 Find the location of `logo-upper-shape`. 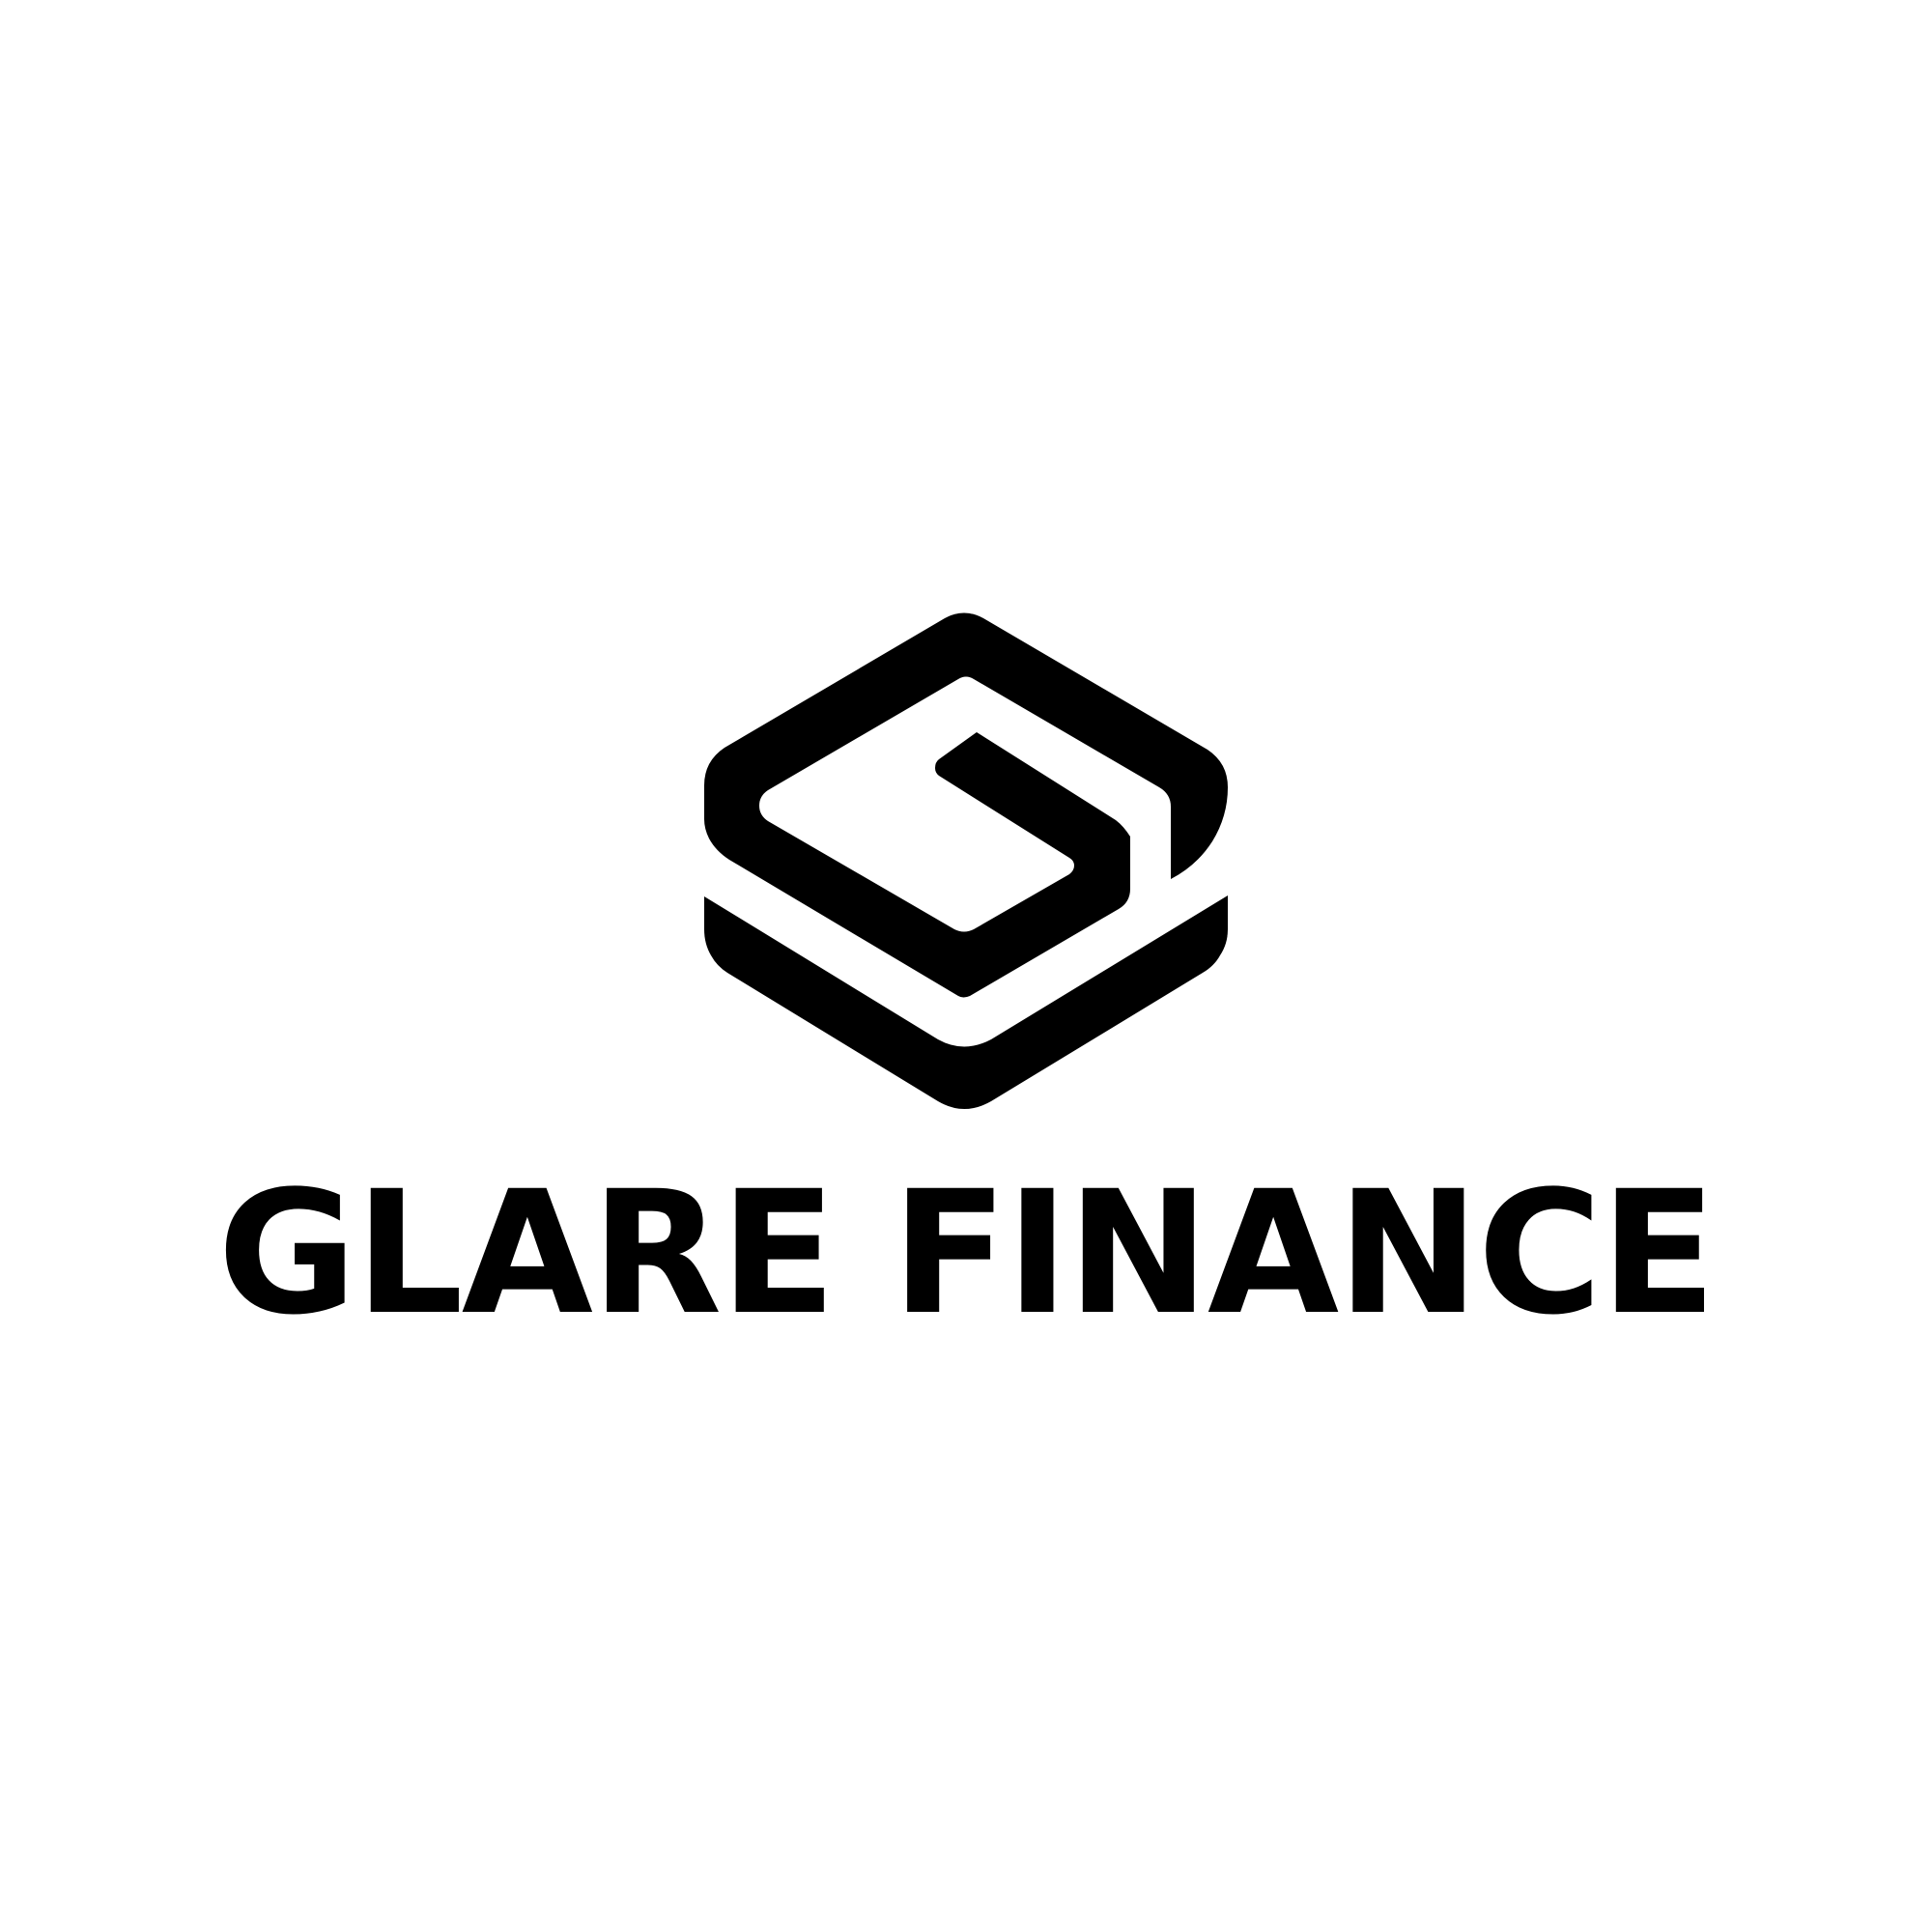

logo-upper-shape is located at coordinates (966, 805).